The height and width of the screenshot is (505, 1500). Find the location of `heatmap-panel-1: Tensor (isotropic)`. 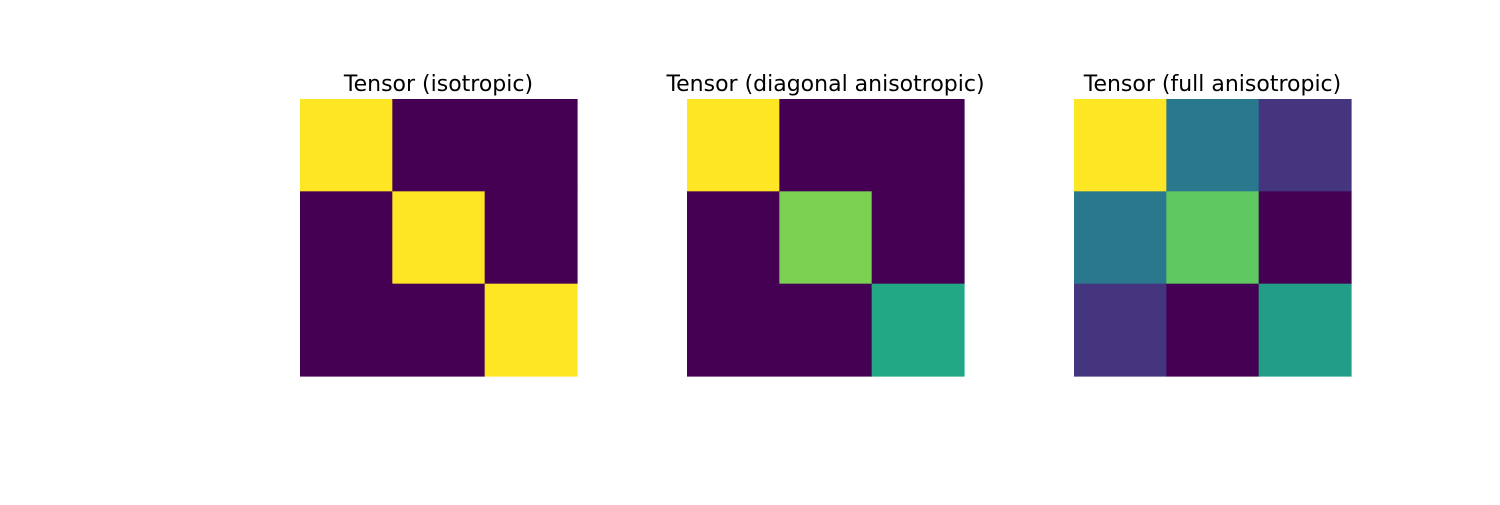

heatmap-panel-1: Tensor (isotropic) is located at coordinates (439, 224).